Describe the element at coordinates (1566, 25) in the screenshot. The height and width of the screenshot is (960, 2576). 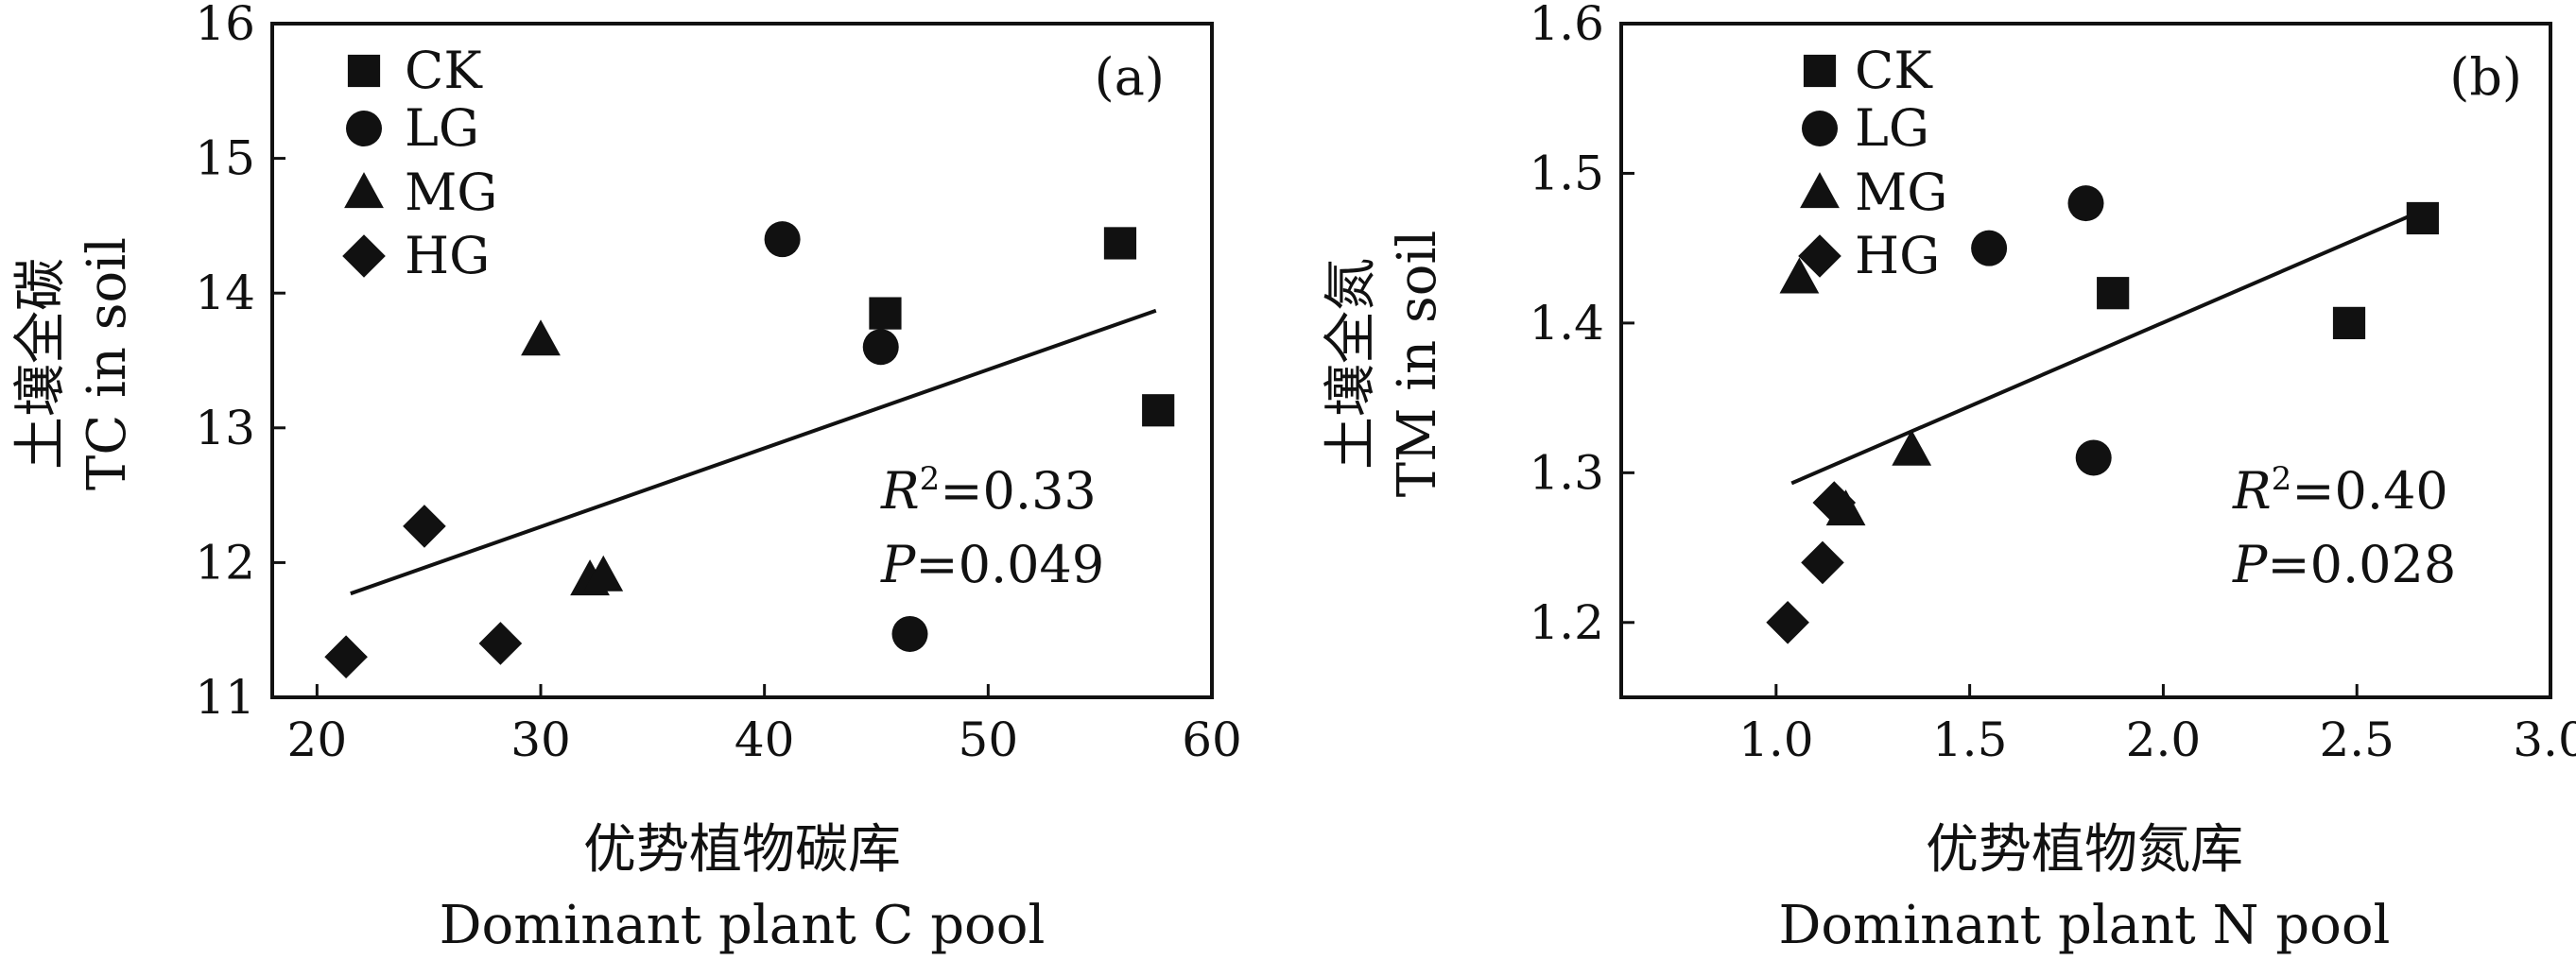
I see `y-tick-label: 1.6` at that location.